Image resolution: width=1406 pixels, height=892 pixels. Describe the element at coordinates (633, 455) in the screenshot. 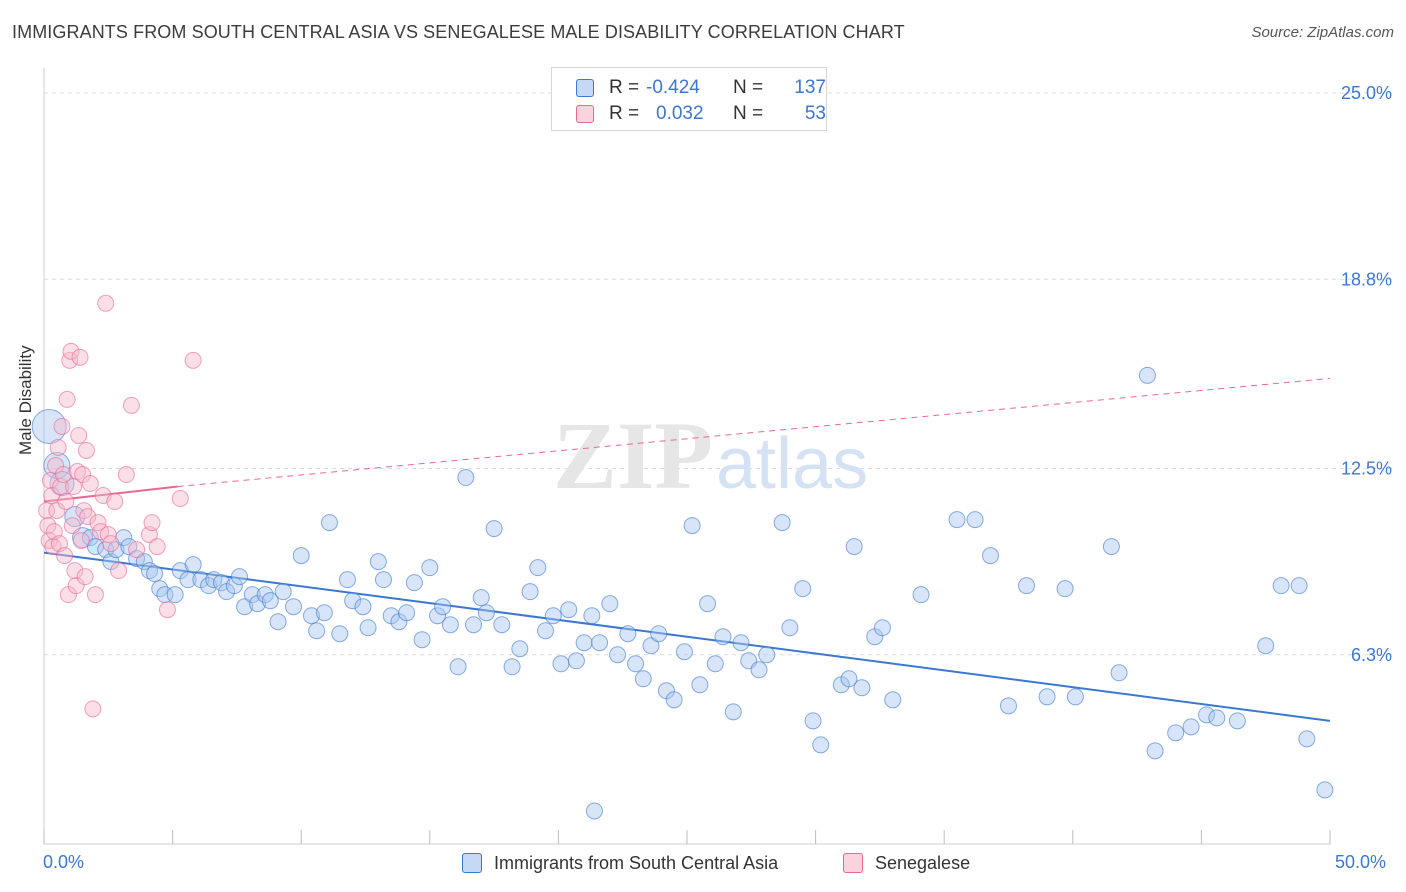

I see `watermark-zip: ZIP` at that location.